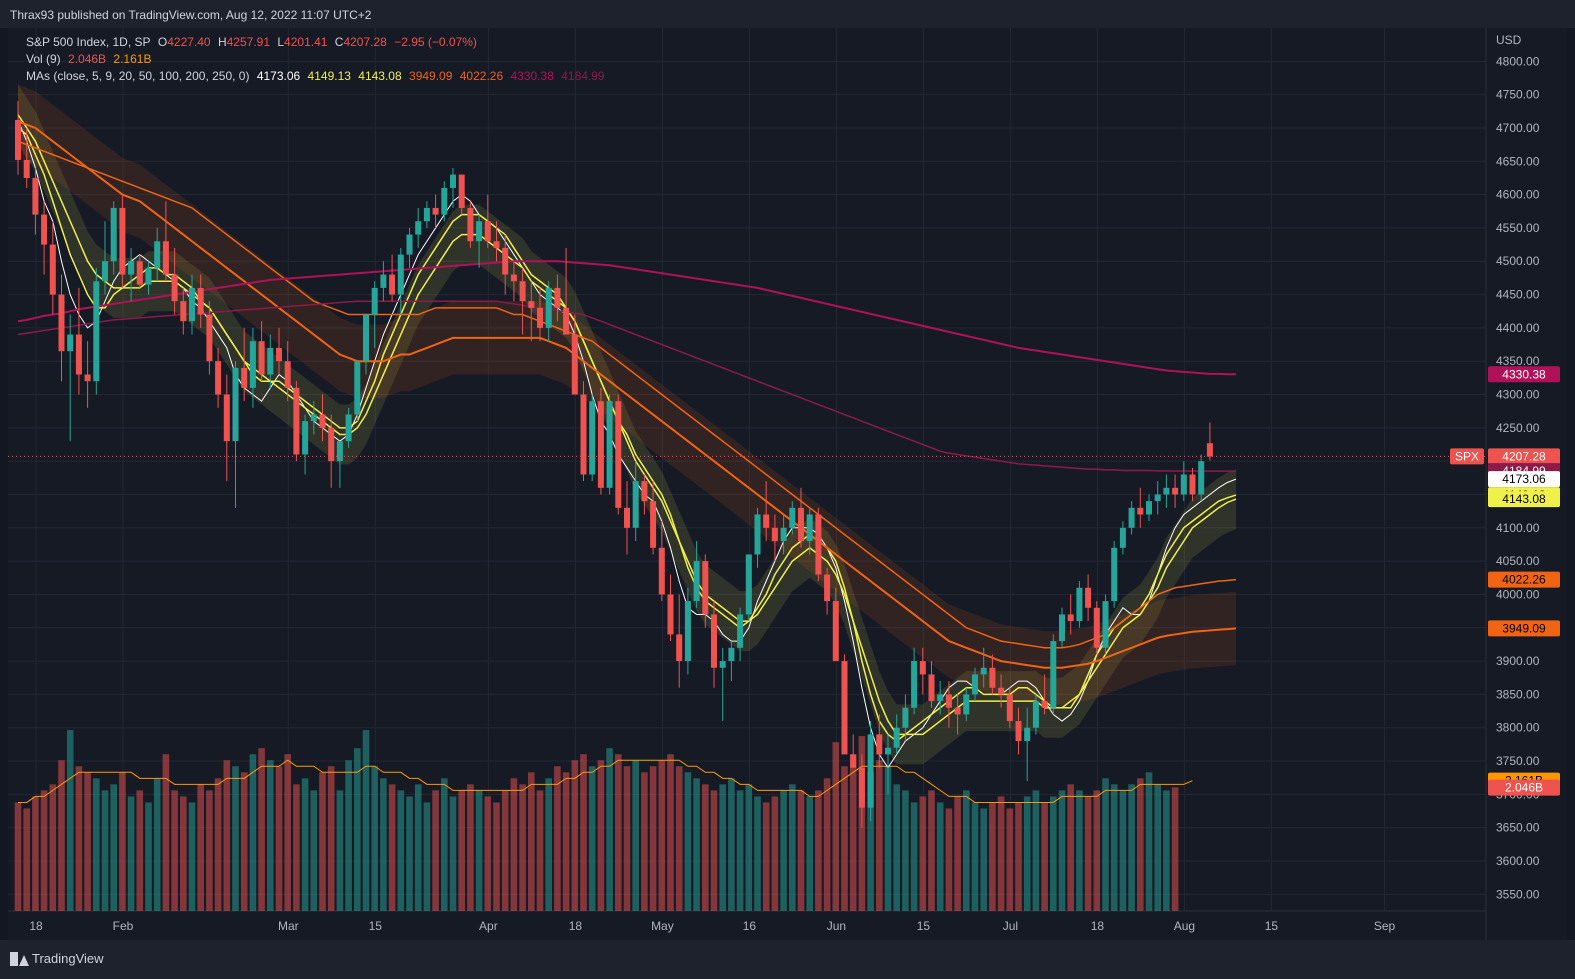 The image size is (1575, 979). Describe the element at coordinates (1518, 128) in the screenshot. I see `y-tick-label: 4700.00` at that location.